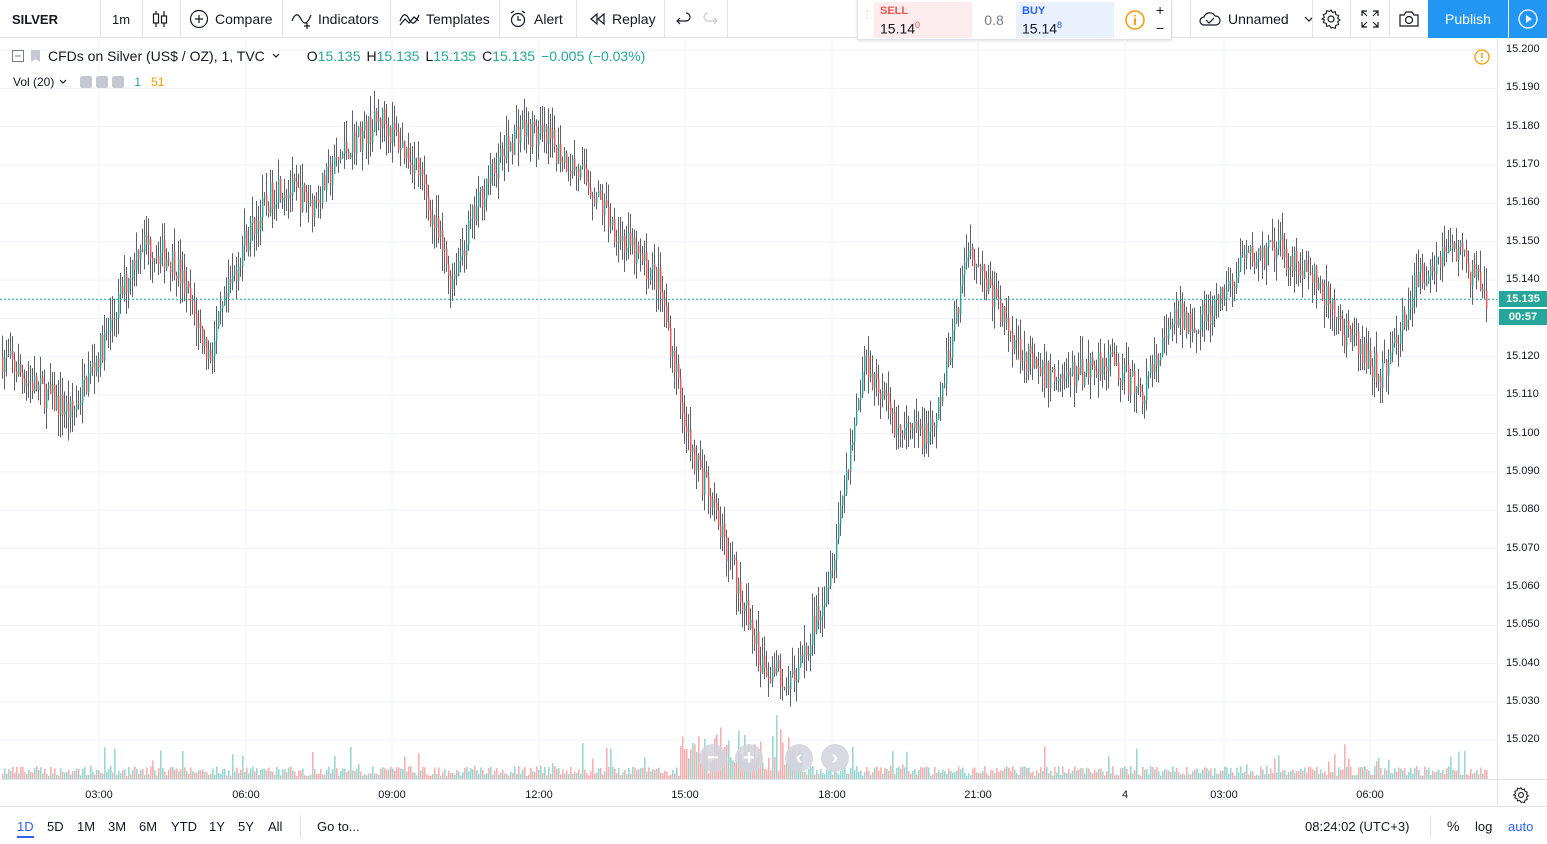  What do you see at coordinates (199, 19) in the screenshot?
I see `add-circle-icon` at bounding box center [199, 19].